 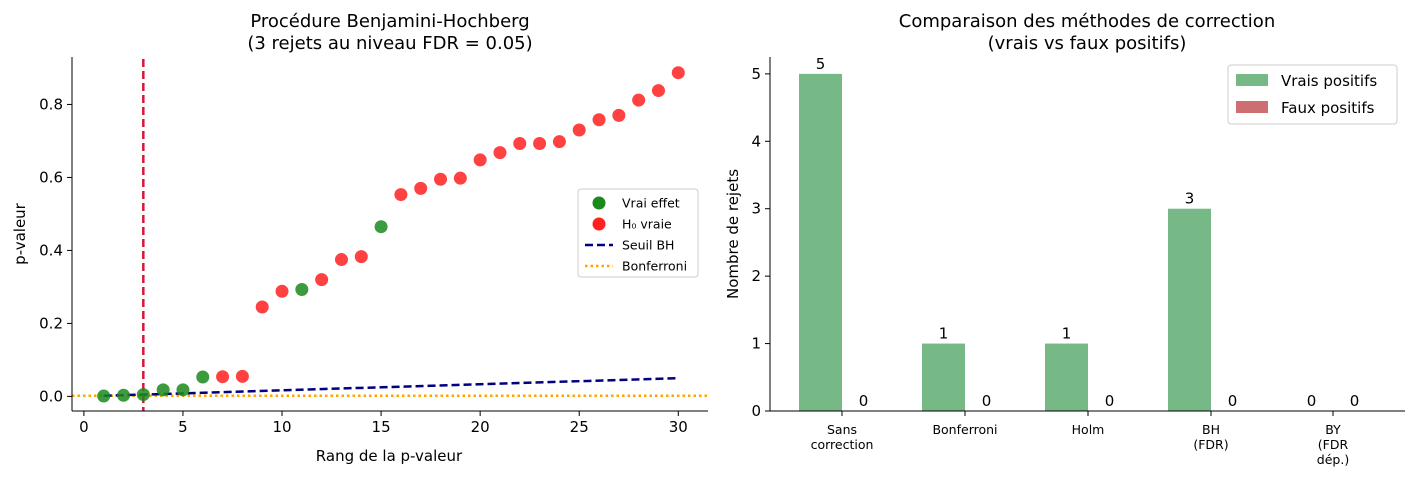 What do you see at coordinates (1252, 80) in the screenshot?
I see `legend-swatch-vrais-positifs` at bounding box center [1252, 80].